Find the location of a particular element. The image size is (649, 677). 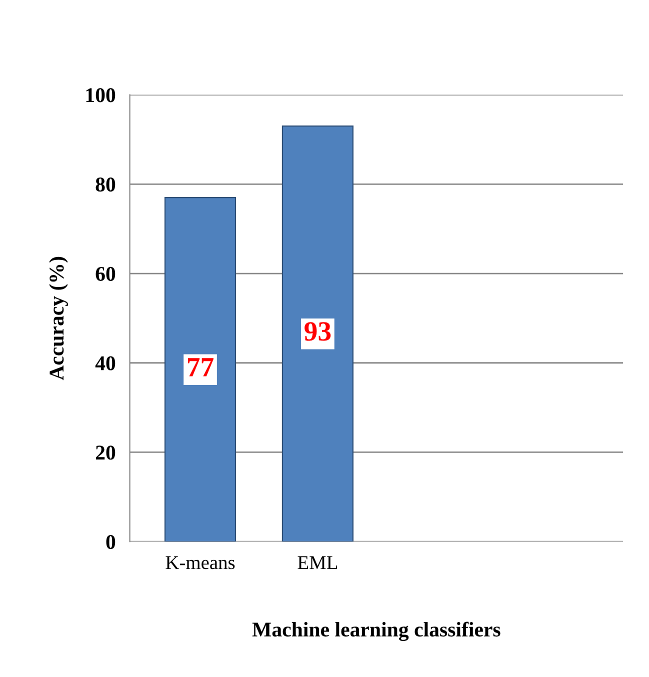

y-axis-title: Accuracy (%) is located at coordinates (58, 318).